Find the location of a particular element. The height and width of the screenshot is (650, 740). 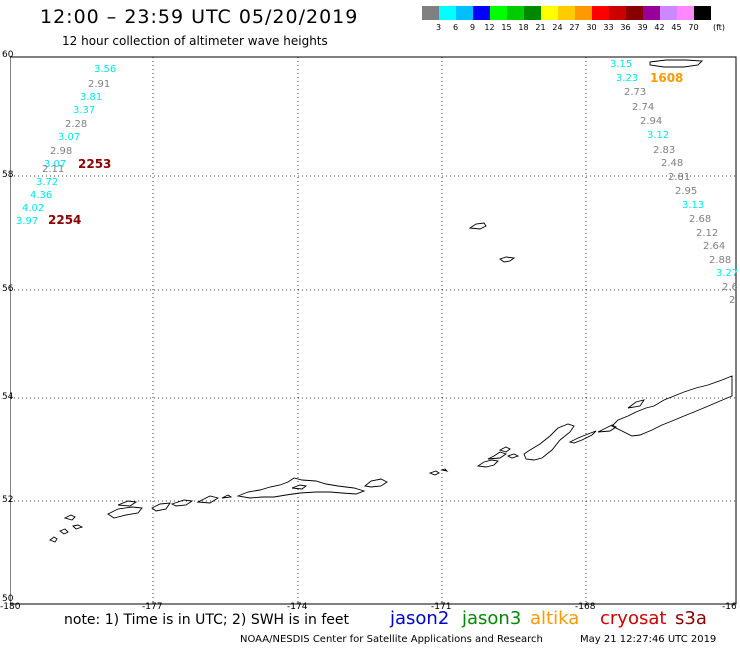

wave-height-label: 2.83 is located at coordinates (664, 150).